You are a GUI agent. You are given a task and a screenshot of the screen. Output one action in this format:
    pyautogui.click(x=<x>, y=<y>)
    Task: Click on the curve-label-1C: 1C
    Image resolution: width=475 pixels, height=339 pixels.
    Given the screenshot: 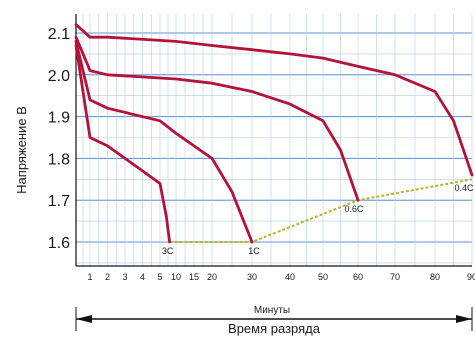 What is the action you would take?
    pyautogui.click(x=254, y=251)
    